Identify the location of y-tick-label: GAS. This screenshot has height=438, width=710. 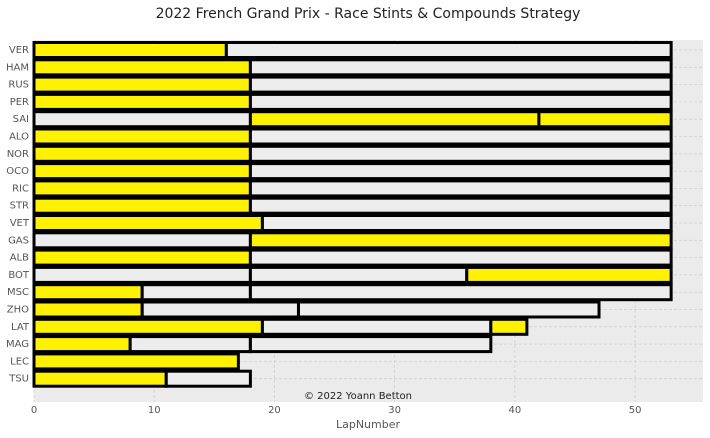
(18, 240).